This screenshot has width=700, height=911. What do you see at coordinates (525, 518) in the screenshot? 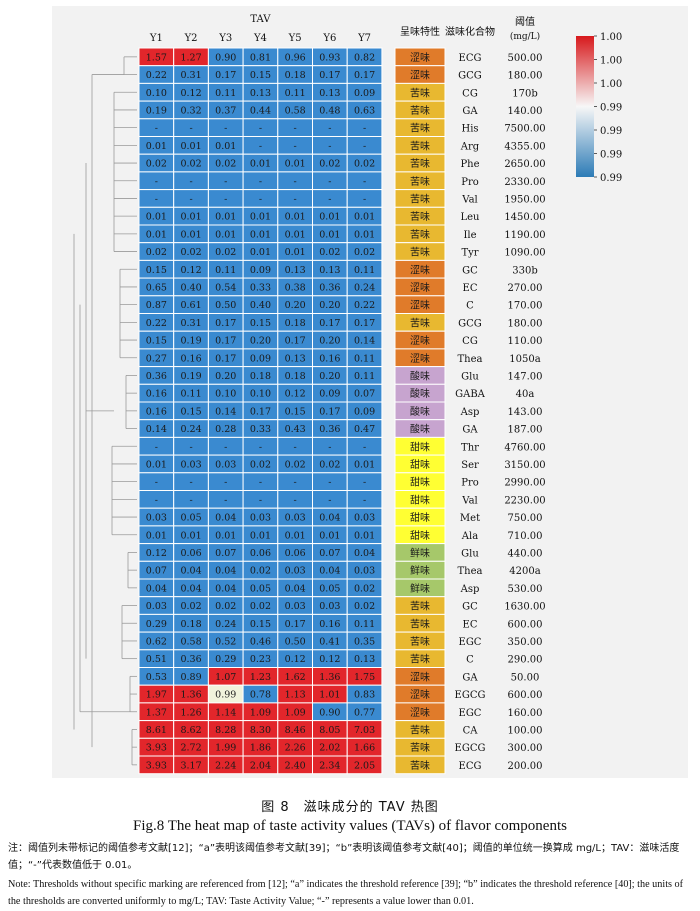
I see `threshold-value: 750.00` at bounding box center [525, 518].